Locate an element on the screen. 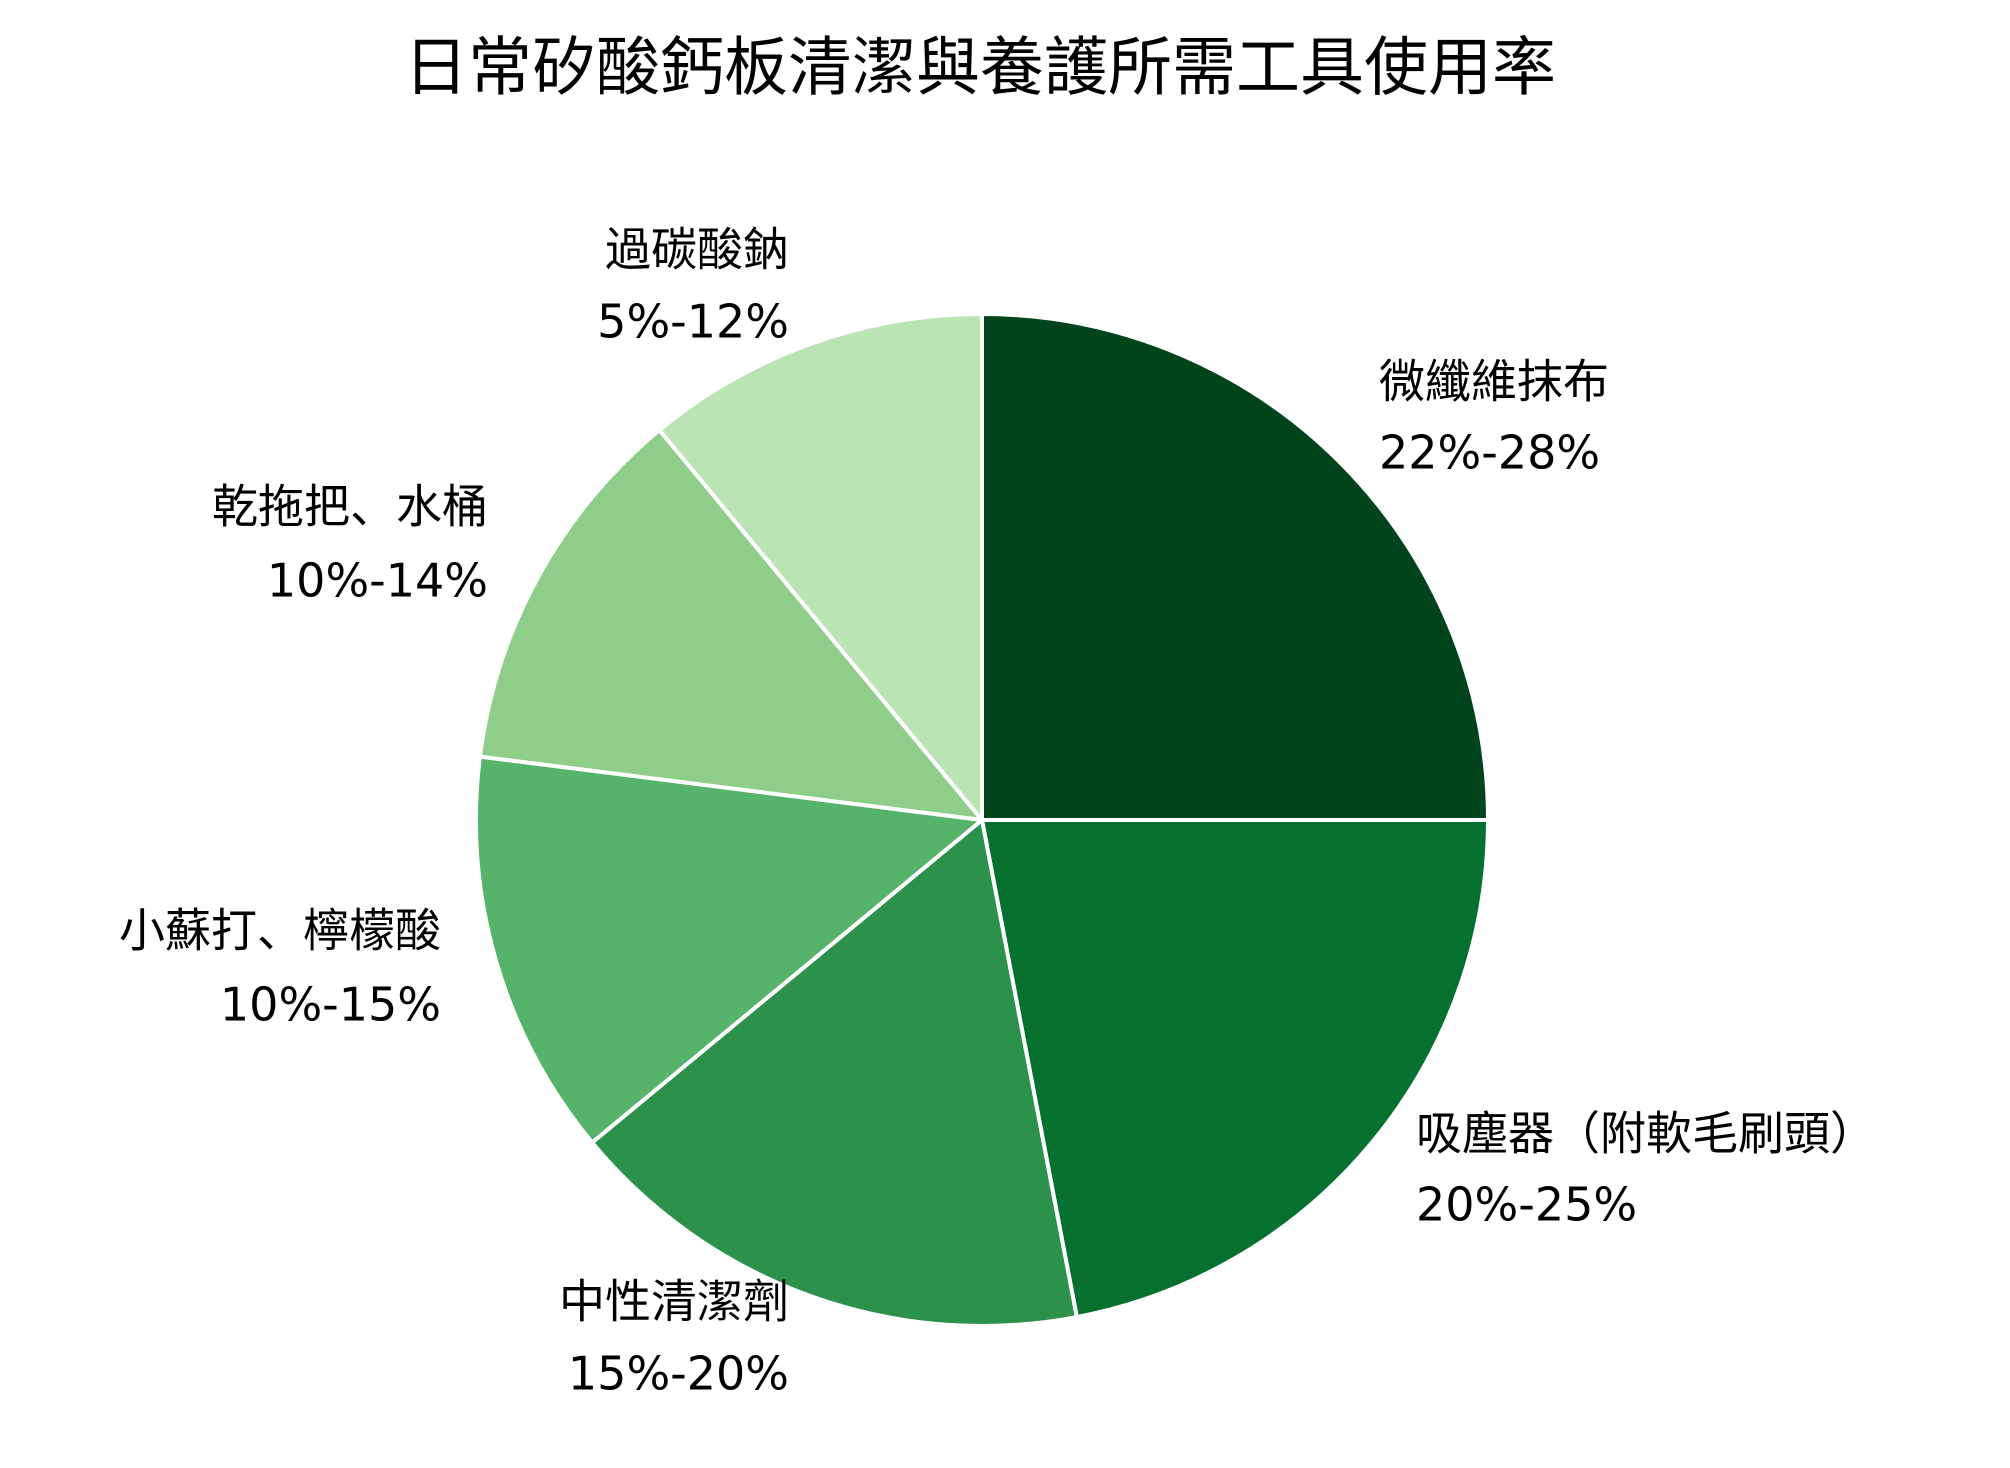 Image resolution: width=2010 pixels, height=1468 pixels. slice-label: 吸塵器（附軟毛刷頭） is located at coordinates (1646, 1134).